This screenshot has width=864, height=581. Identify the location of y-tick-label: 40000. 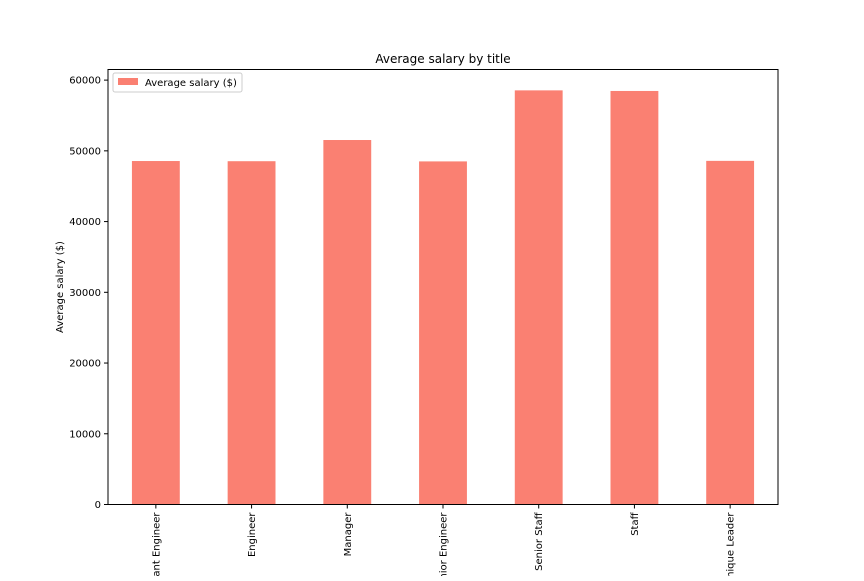
(85, 222).